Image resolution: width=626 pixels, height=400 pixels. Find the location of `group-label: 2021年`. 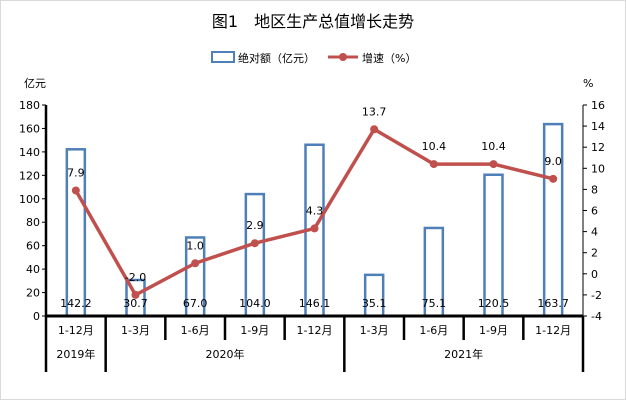

group-label: 2021年 is located at coordinates (463, 354).